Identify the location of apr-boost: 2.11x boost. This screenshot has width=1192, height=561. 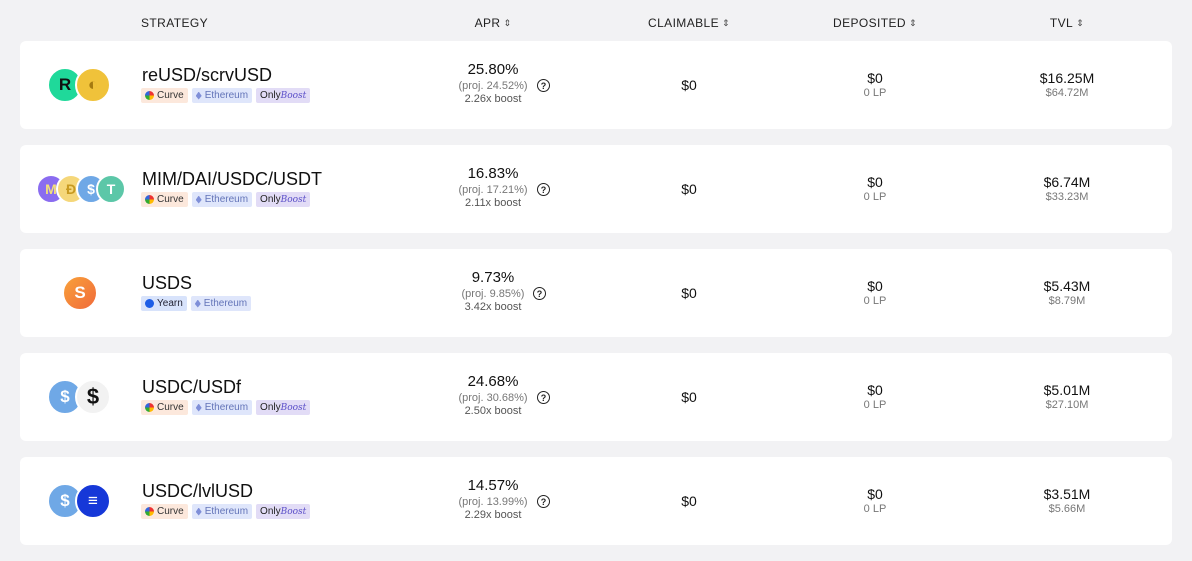
(493, 203).